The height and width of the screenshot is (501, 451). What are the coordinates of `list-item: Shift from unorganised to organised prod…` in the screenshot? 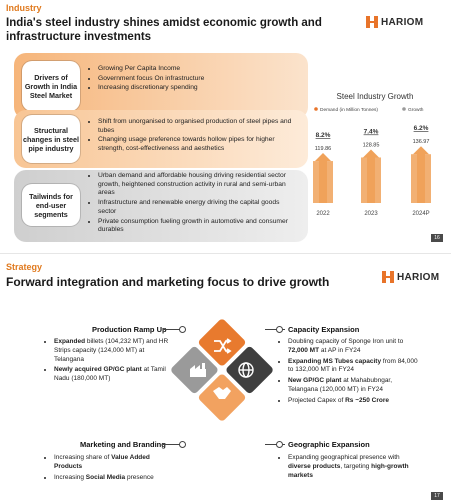 It's located at (198, 126).